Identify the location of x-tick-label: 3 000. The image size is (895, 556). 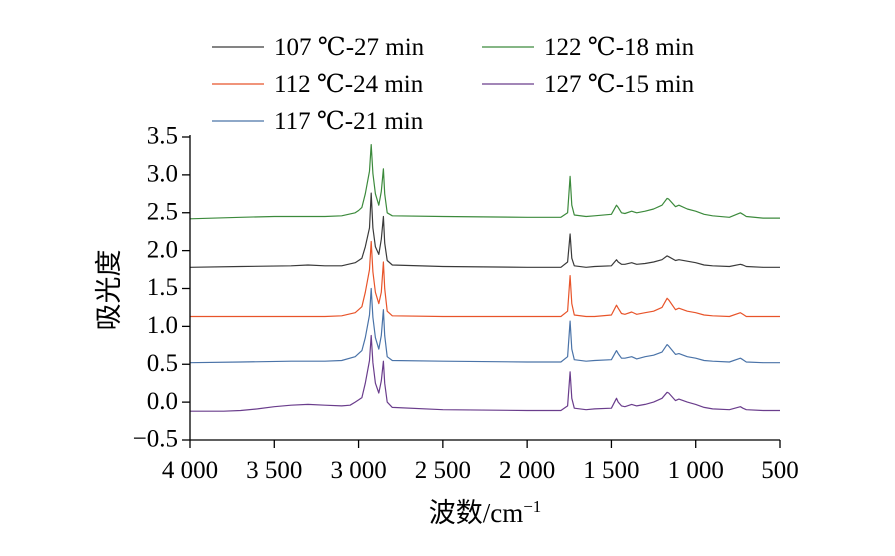
(358, 470).